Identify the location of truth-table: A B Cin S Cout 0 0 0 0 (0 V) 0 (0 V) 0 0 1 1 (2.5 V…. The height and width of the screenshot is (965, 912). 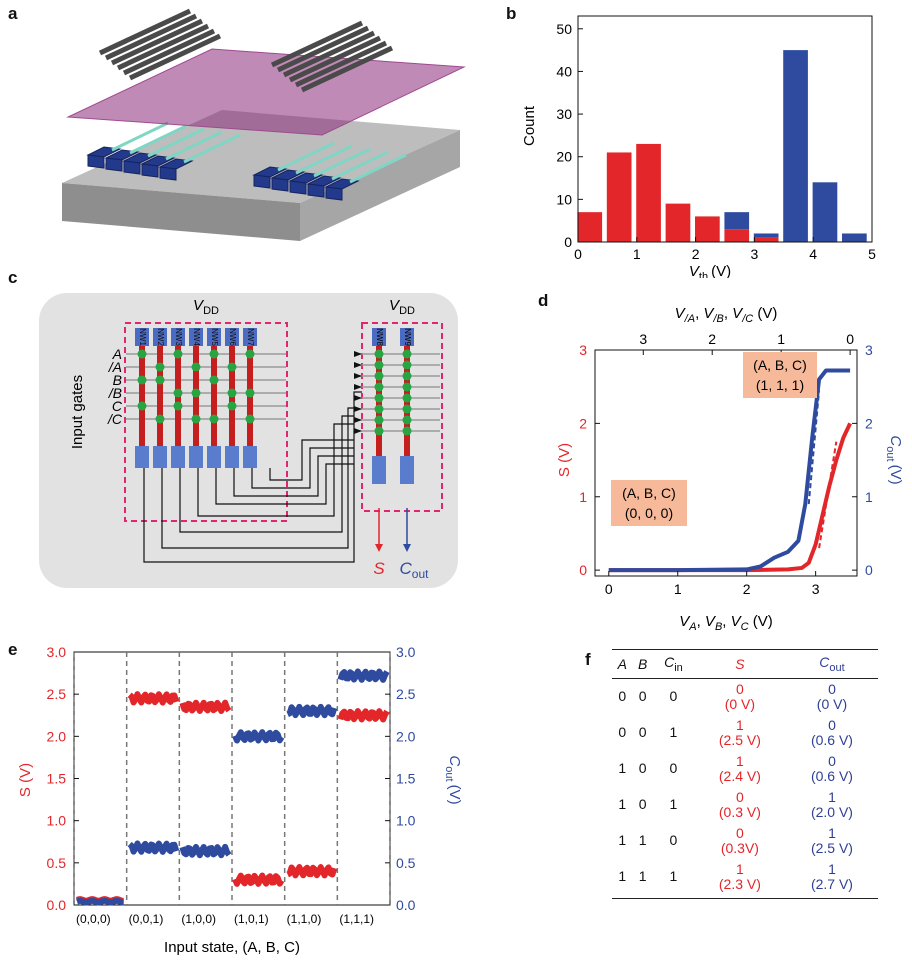
(745, 774).